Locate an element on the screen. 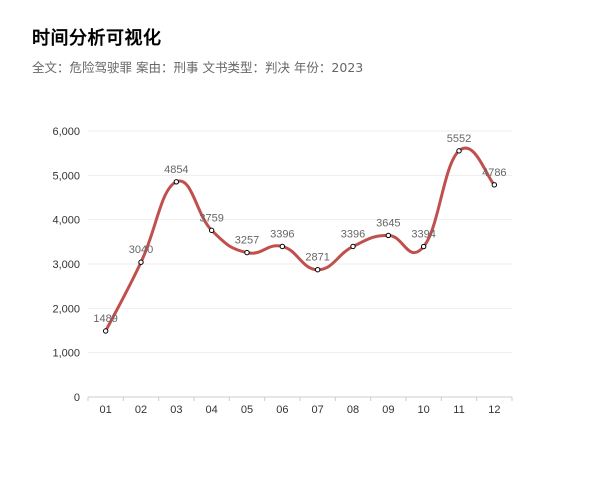 This screenshot has height=485, width=600. x-tick-label: 09 is located at coordinates (388, 410).